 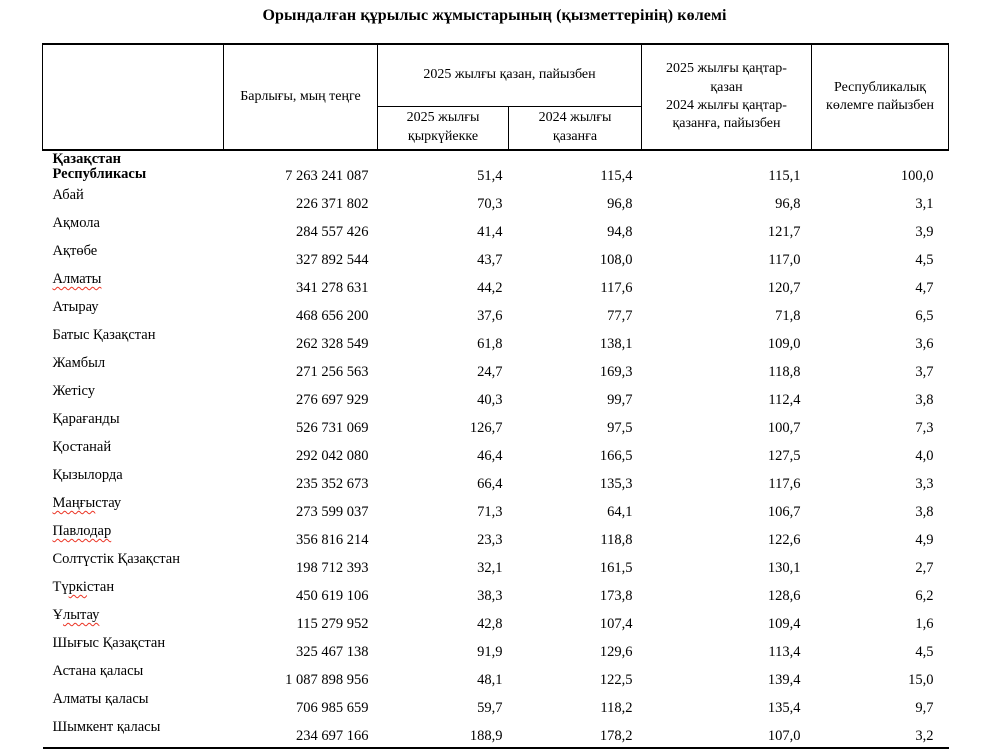 I want to click on region-name: Түркістан, so click(x=133, y=593).